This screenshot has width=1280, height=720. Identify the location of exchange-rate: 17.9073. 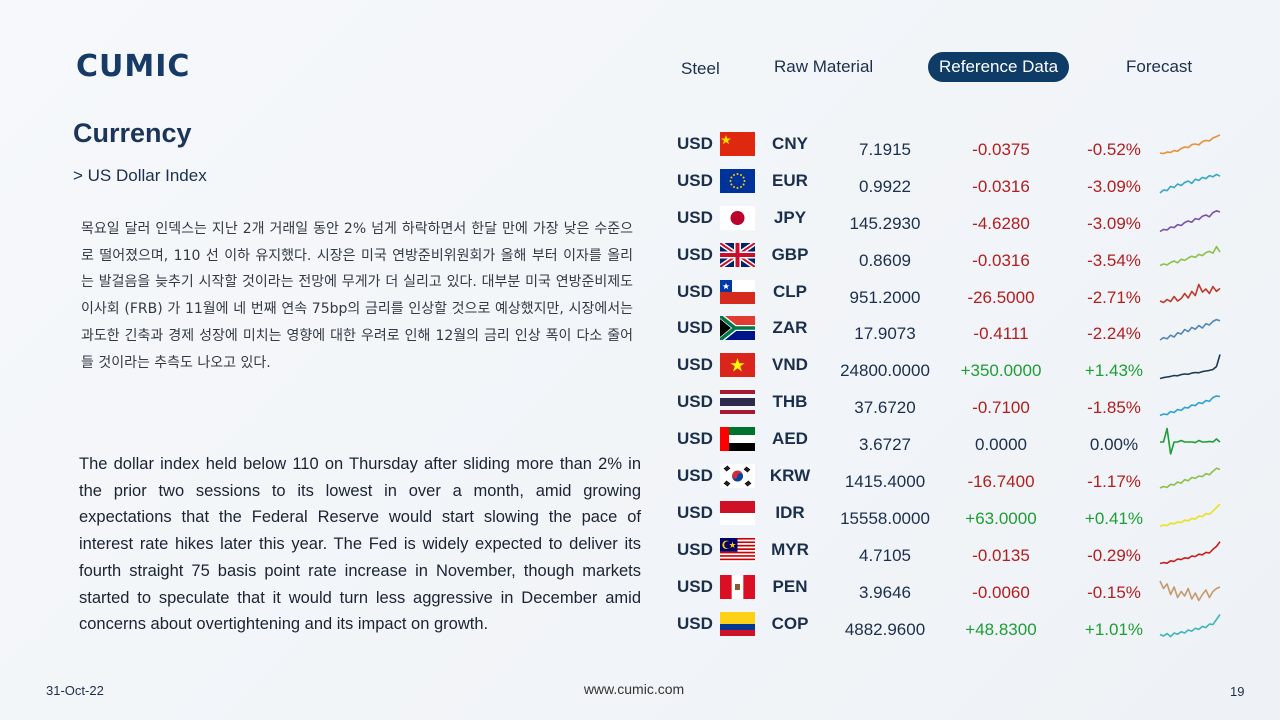
(885, 334).